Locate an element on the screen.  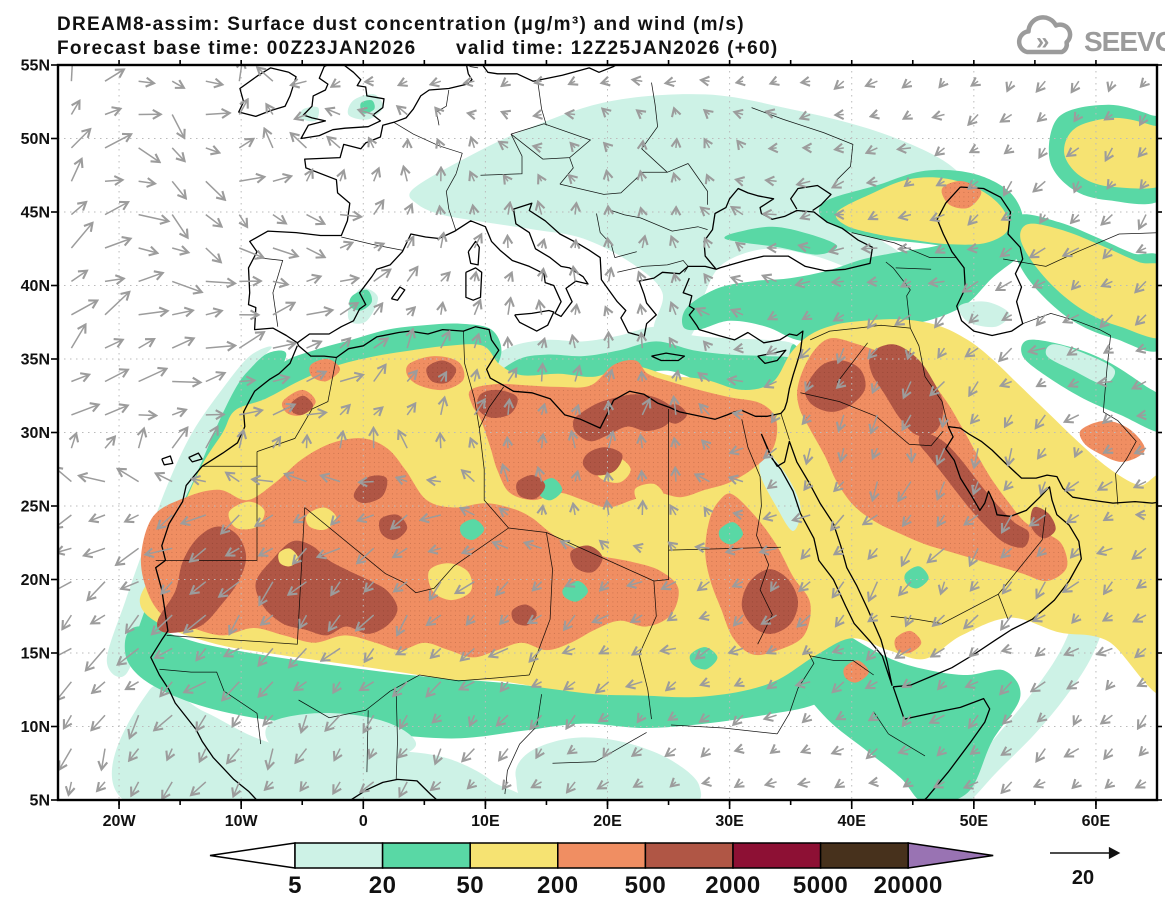
coastline is located at coordinates (360, 204).